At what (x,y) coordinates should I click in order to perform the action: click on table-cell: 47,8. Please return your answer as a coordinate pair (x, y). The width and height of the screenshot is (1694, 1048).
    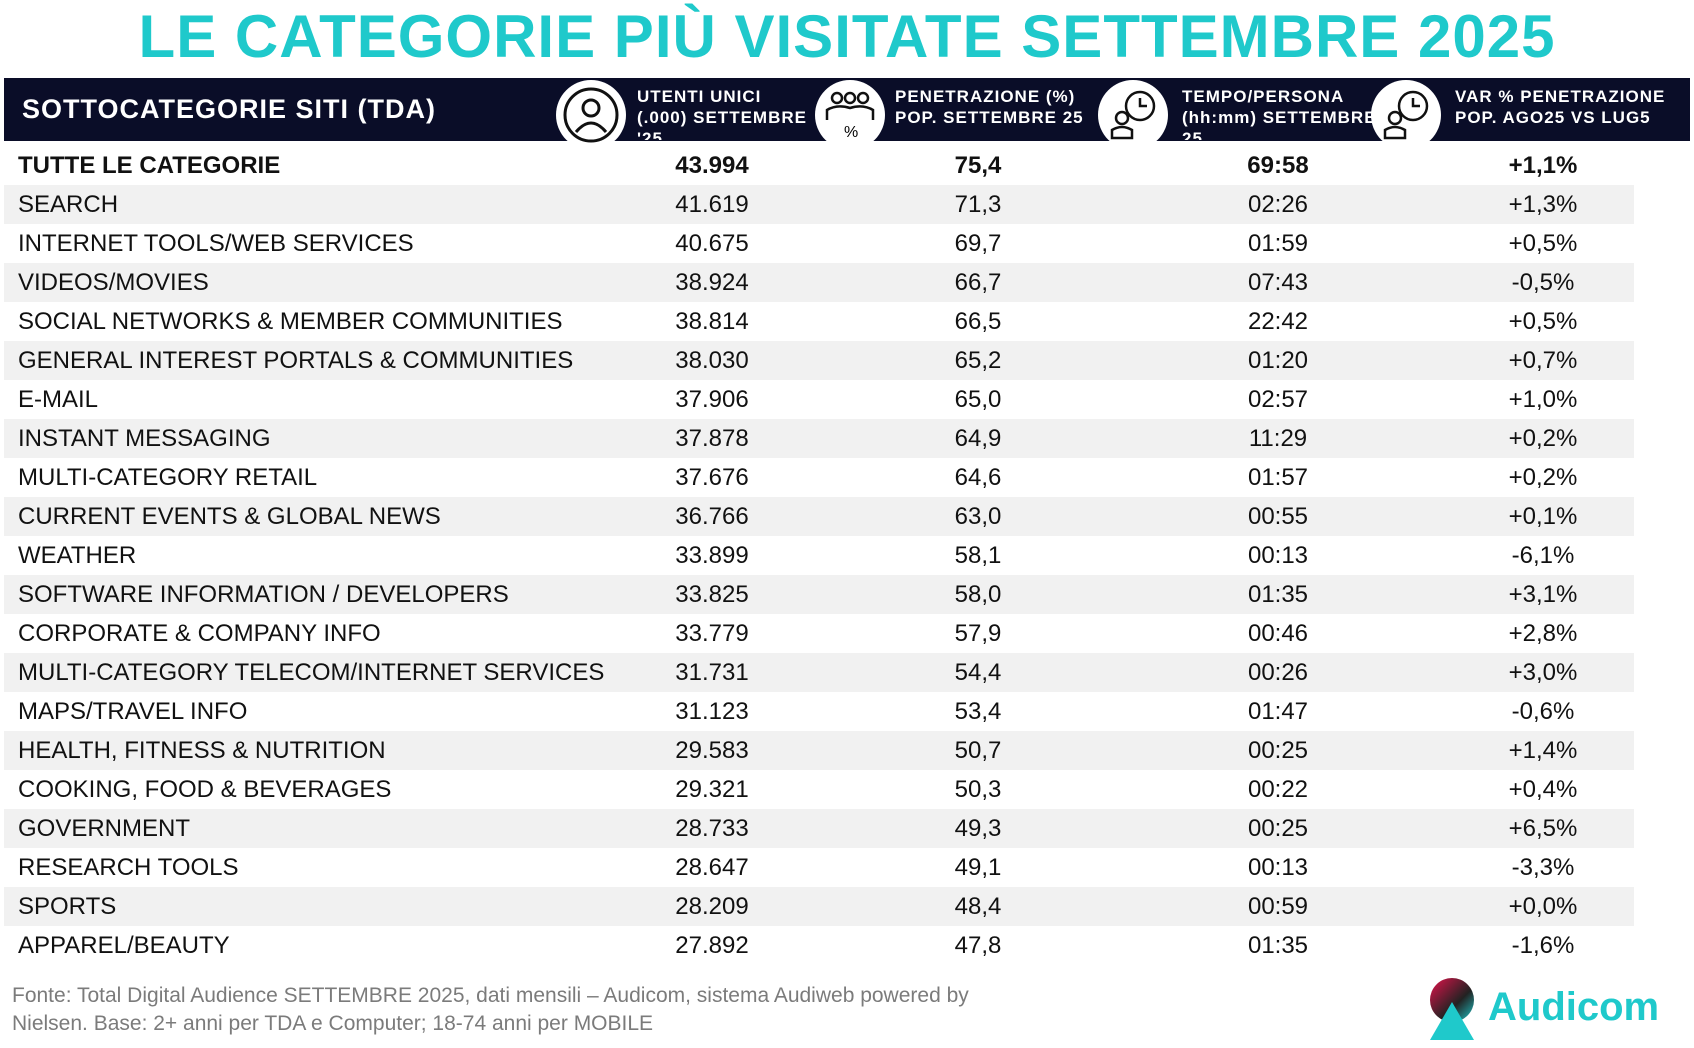
    Looking at the image, I should click on (978, 945).